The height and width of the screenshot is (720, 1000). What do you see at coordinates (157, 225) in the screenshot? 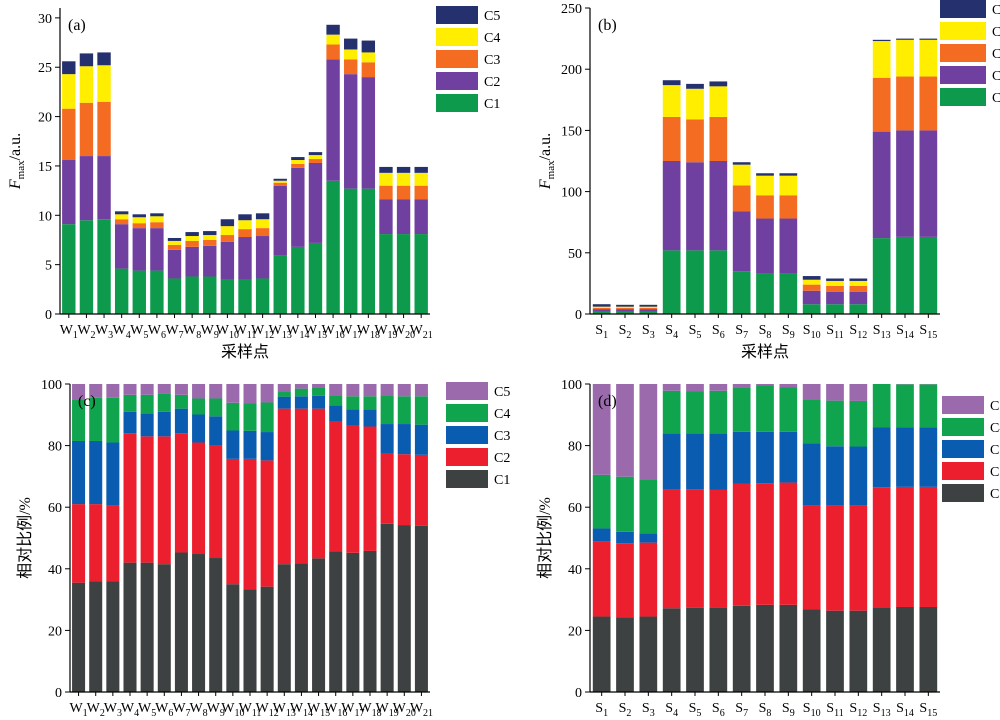
I see `bar-segment-c3-w6` at bounding box center [157, 225].